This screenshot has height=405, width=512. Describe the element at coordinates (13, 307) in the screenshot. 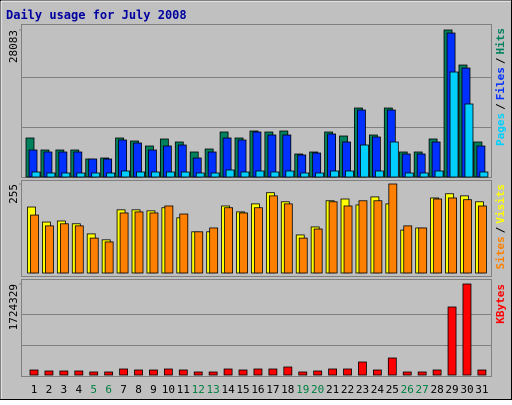

I see `y-tick-label: 1724329` at that location.